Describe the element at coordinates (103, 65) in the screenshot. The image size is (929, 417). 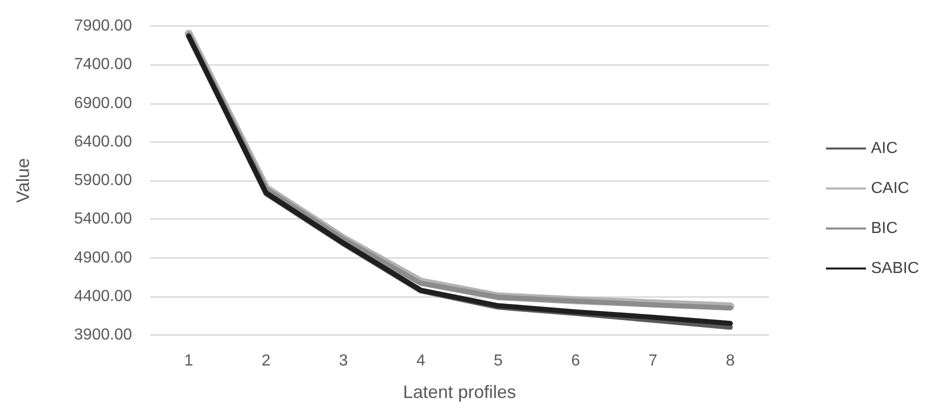
I see `y-tick-label: 7400.00` at that location.